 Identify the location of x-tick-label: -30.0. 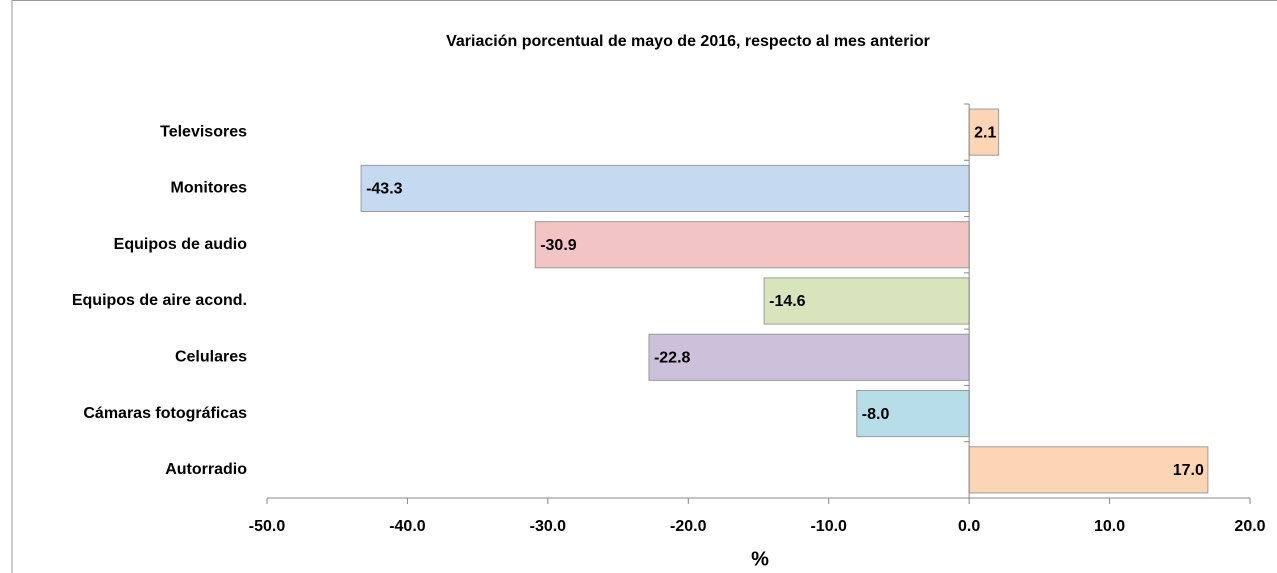
(548, 526).